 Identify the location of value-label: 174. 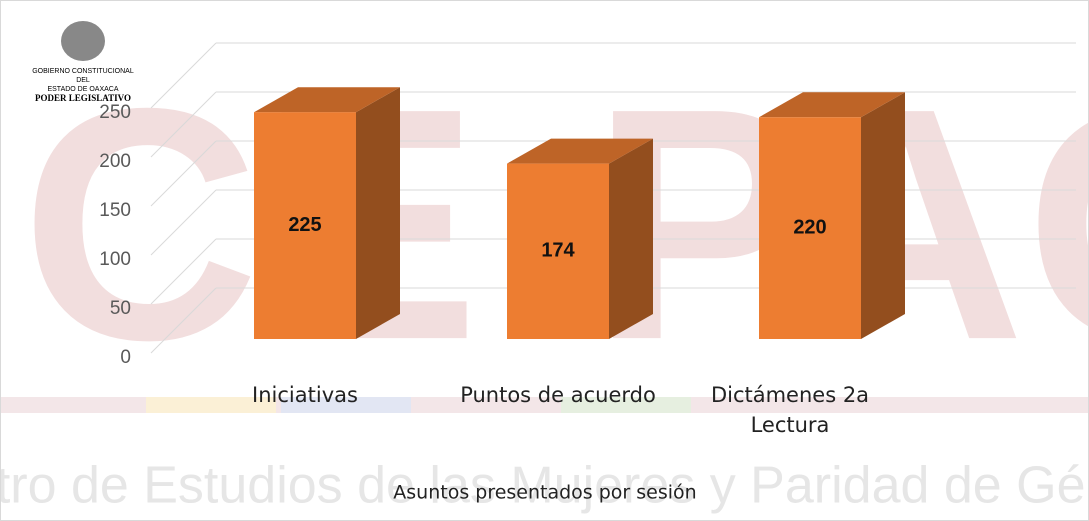
(558, 251).